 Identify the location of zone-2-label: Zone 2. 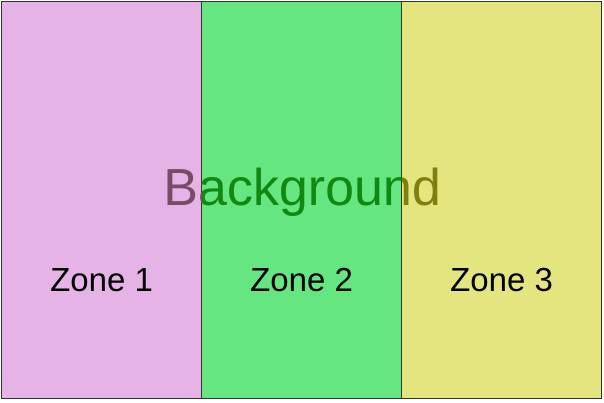
(301, 279).